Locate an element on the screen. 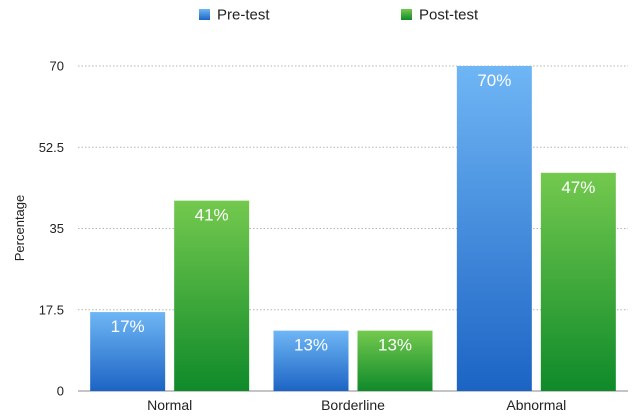 Image resolution: width=635 pixels, height=419 pixels. x-category-label-borderline: Borderline is located at coordinates (353, 405).